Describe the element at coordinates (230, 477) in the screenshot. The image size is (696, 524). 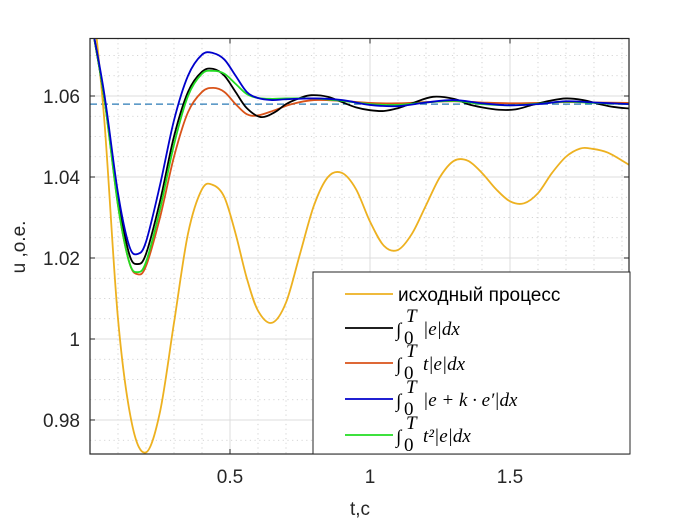
I see `x-tick-label: 0.5` at that location.